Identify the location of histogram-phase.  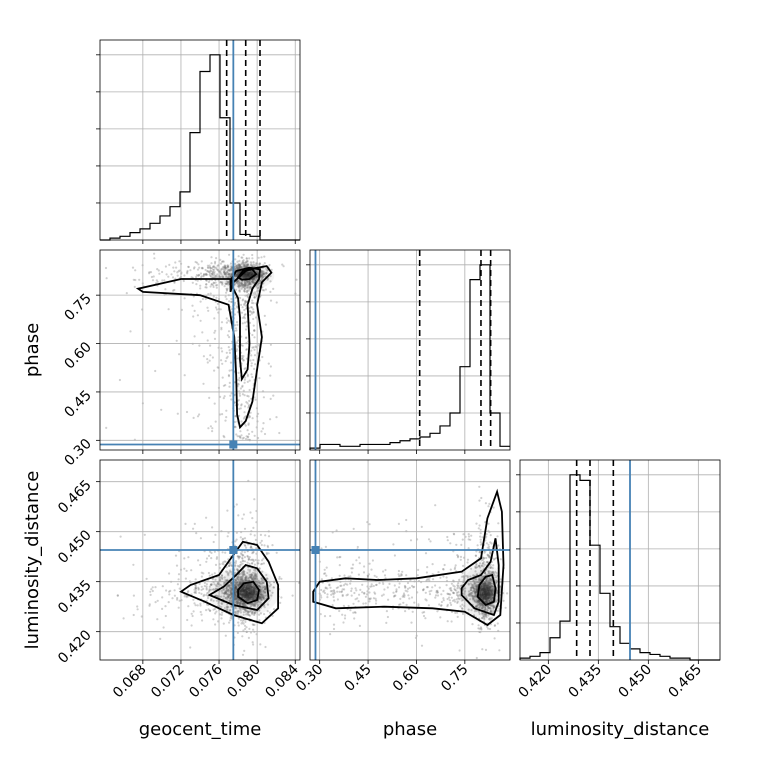
(409, 357).